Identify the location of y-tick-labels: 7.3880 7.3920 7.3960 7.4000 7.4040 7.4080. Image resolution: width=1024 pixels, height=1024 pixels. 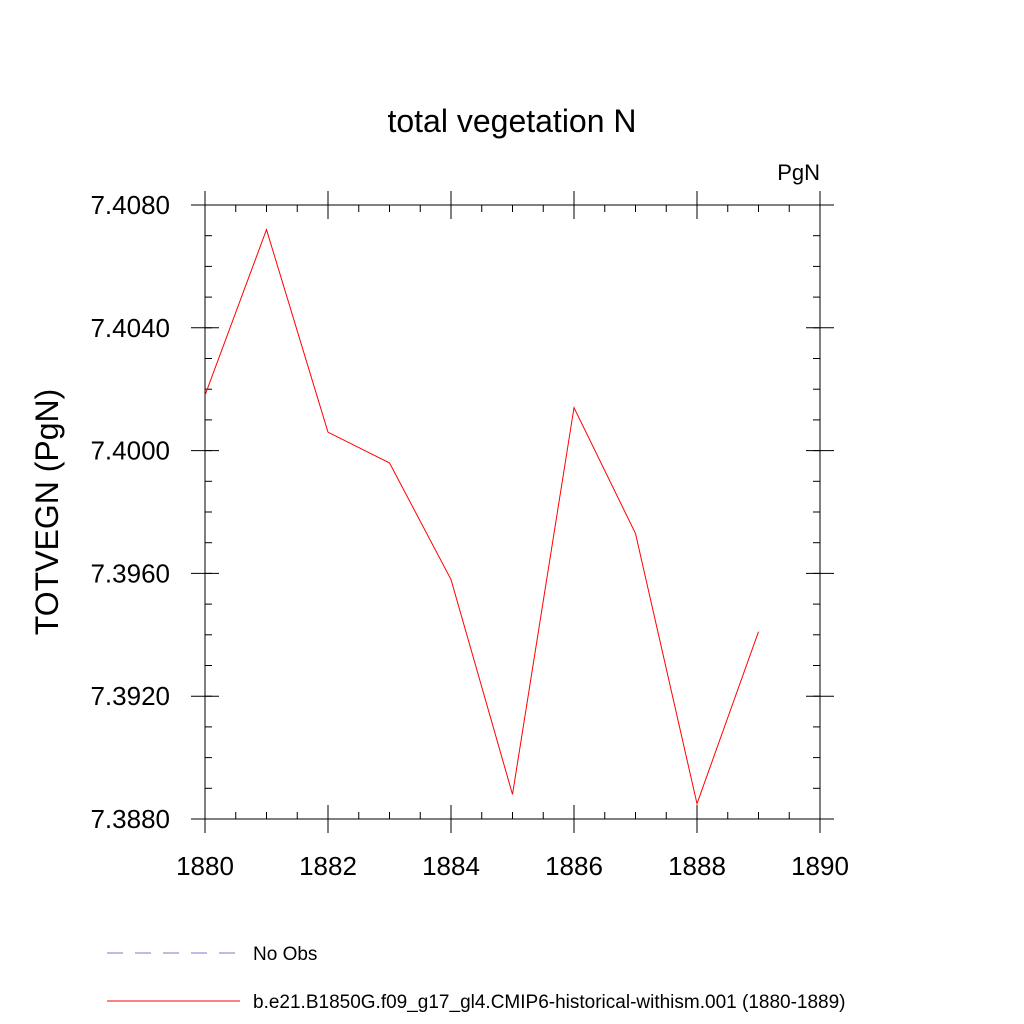
(130, 512).